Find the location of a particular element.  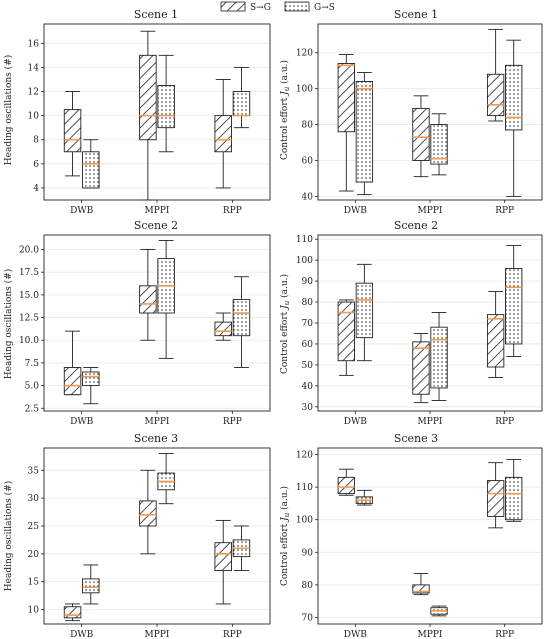

y-tick-label: 25 is located at coordinates (34, 527).